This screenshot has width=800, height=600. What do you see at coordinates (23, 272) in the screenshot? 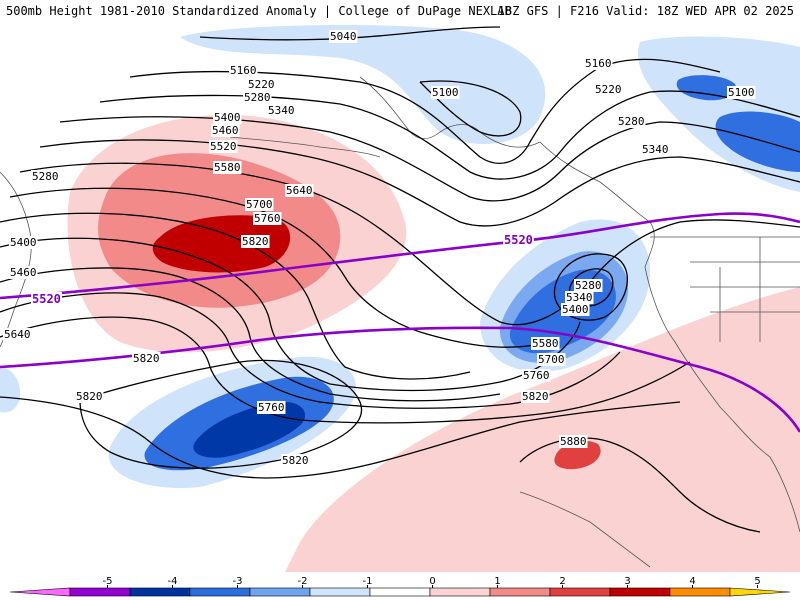
I see `label-5460-west: 5460` at bounding box center [23, 272].